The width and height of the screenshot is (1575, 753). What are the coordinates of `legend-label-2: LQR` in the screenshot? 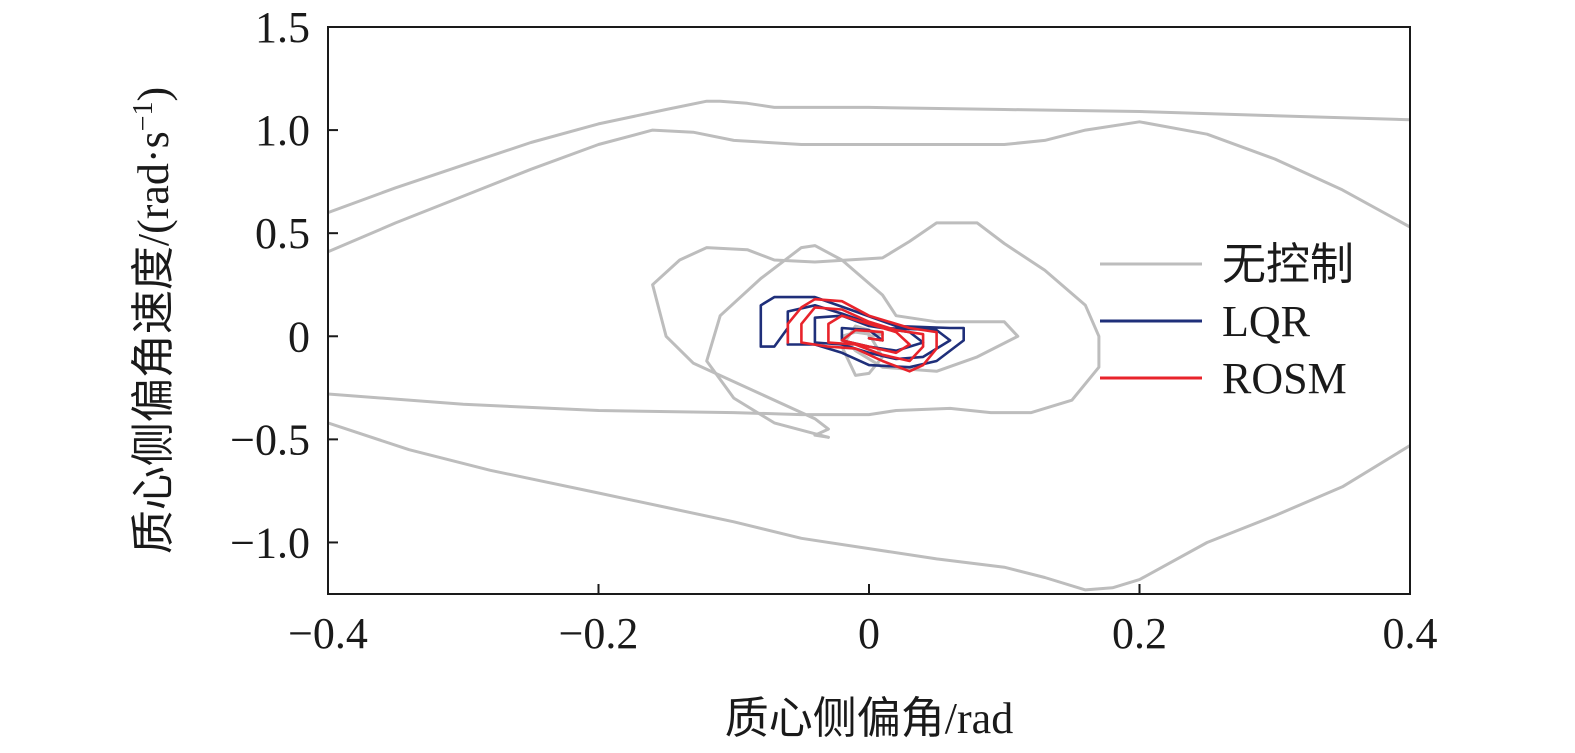 It's located at (1266, 321).